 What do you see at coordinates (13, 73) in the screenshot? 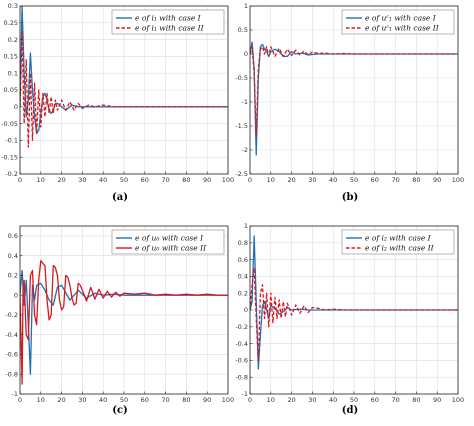
I see `y-tick-label: 0.1` at bounding box center [13, 73].